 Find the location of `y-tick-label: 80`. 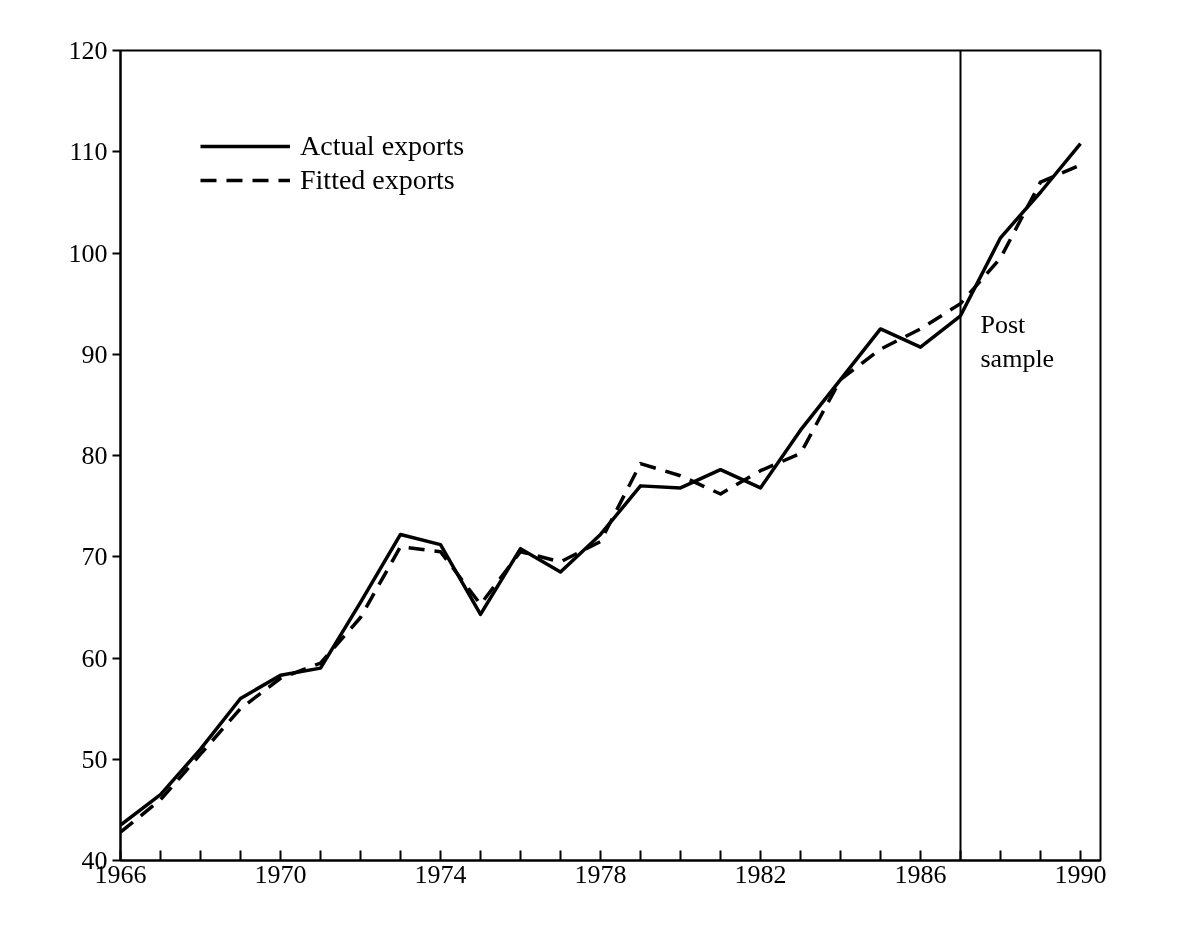

y-tick-label: 80 is located at coordinates (94, 455).